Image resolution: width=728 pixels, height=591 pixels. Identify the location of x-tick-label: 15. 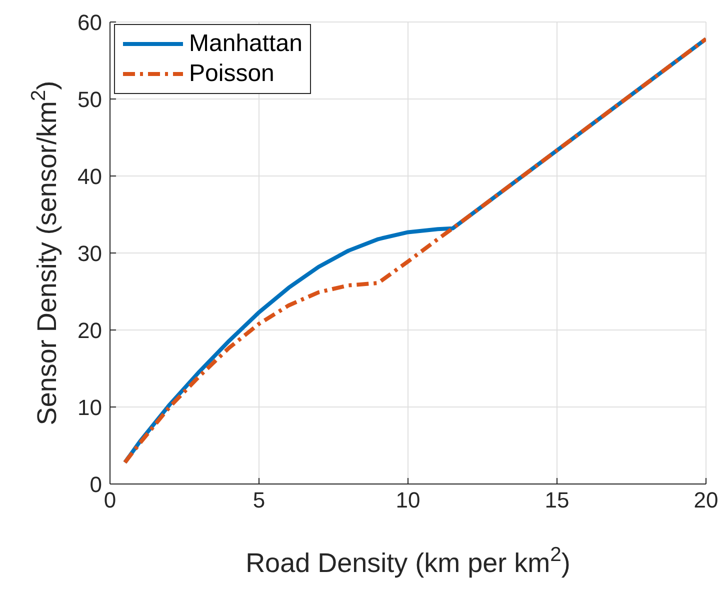
(557, 500).